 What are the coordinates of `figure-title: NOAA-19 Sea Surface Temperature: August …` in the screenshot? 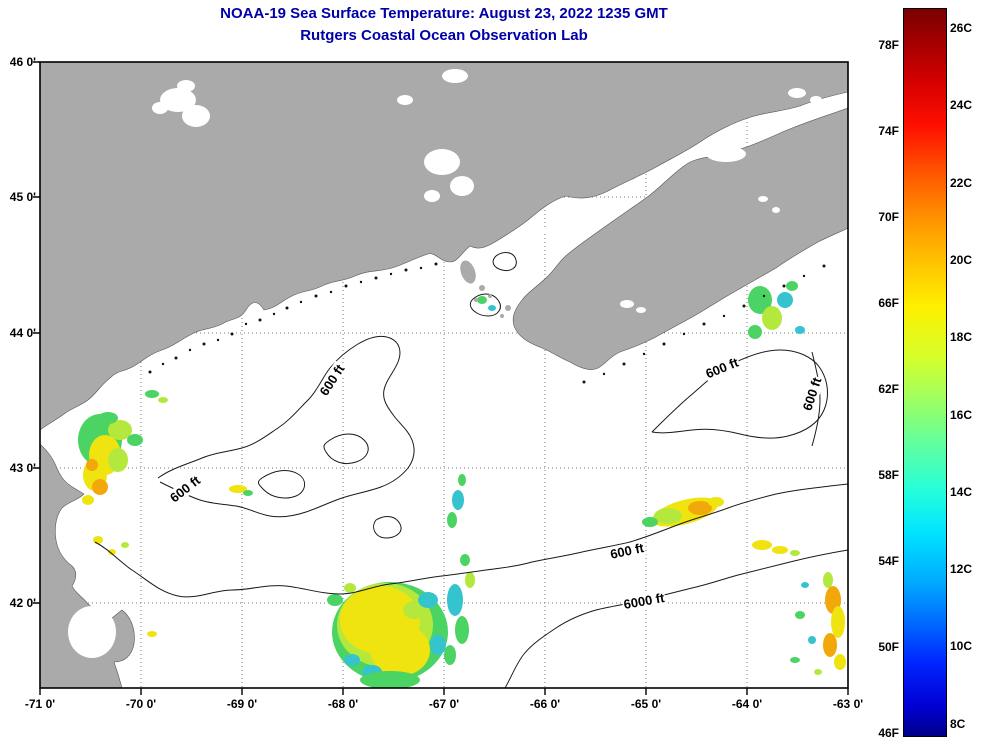 It's located at (444, 13).